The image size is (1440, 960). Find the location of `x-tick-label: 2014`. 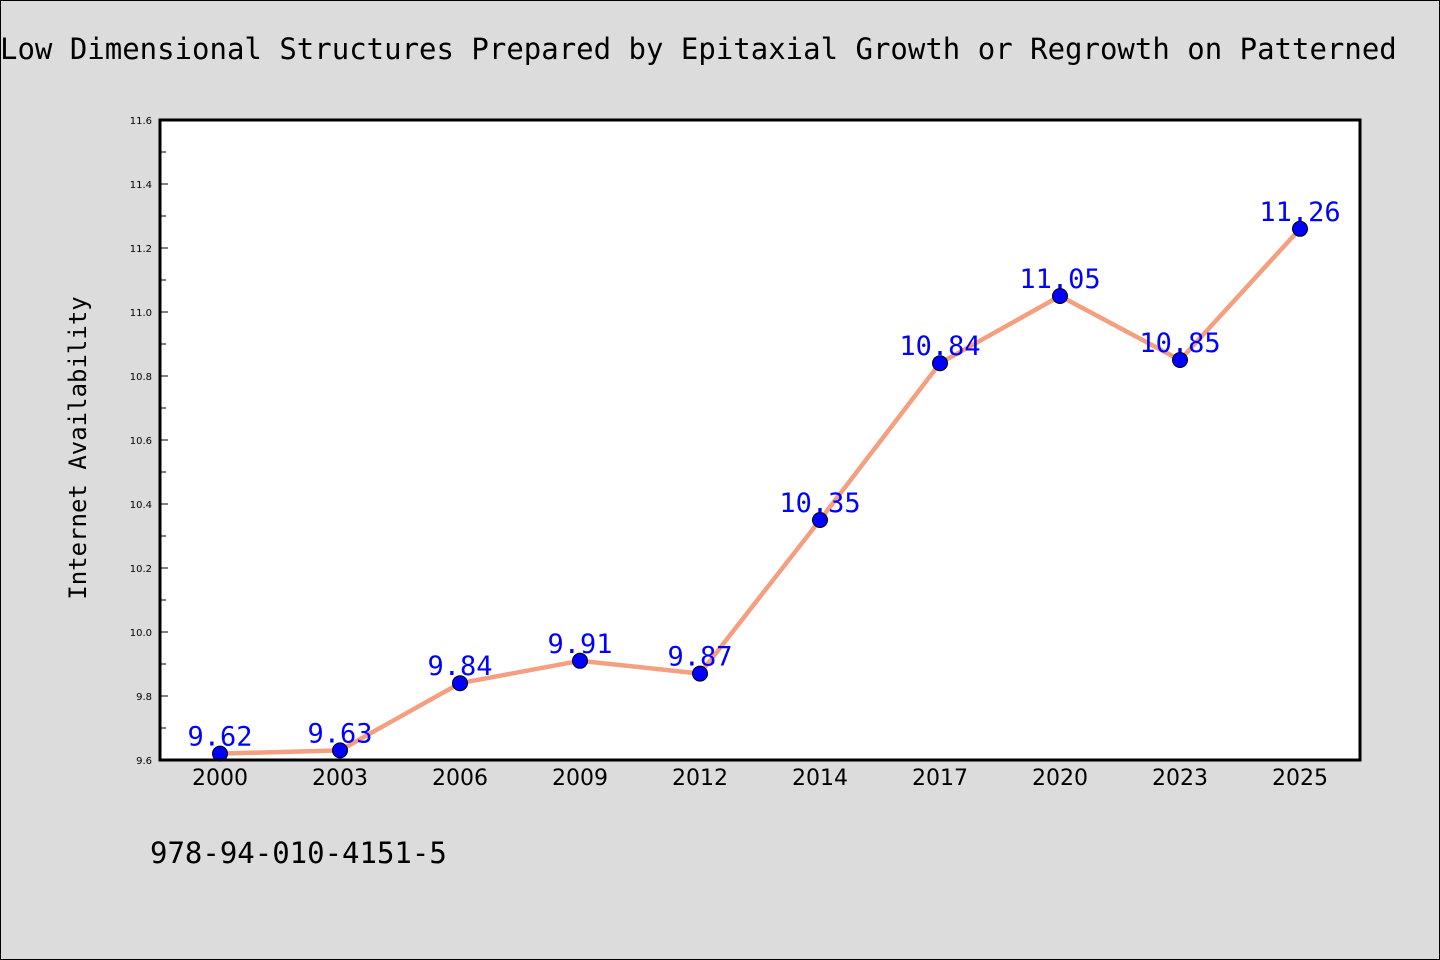

x-tick-label: 2014 is located at coordinates (820, 778).